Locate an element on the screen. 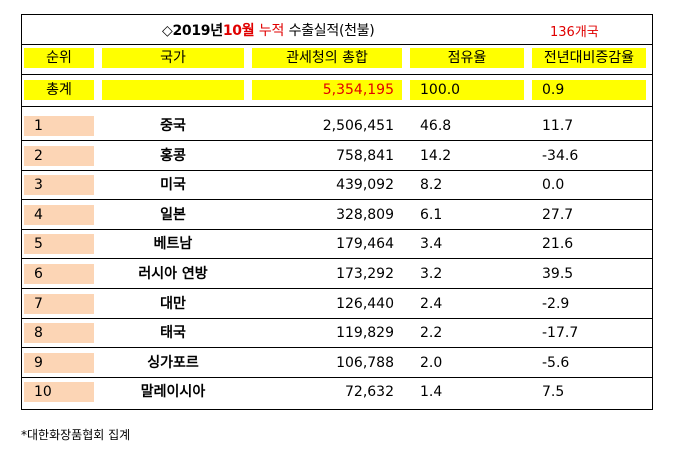  change-cell: 11.7 is located at coordinates (558, 126).